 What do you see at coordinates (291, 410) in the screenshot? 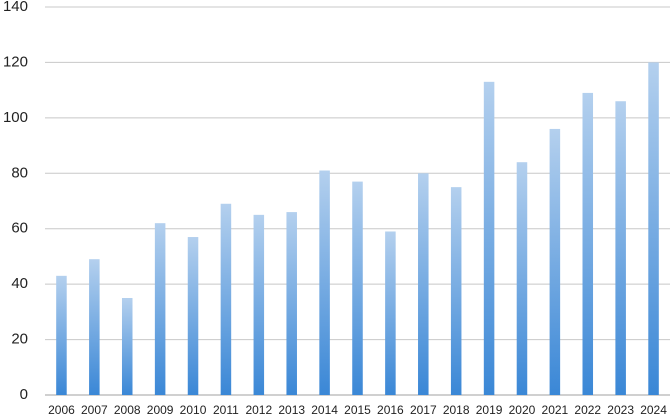
I see `x-tick-label: 2013` at bounding box center [291, 410].